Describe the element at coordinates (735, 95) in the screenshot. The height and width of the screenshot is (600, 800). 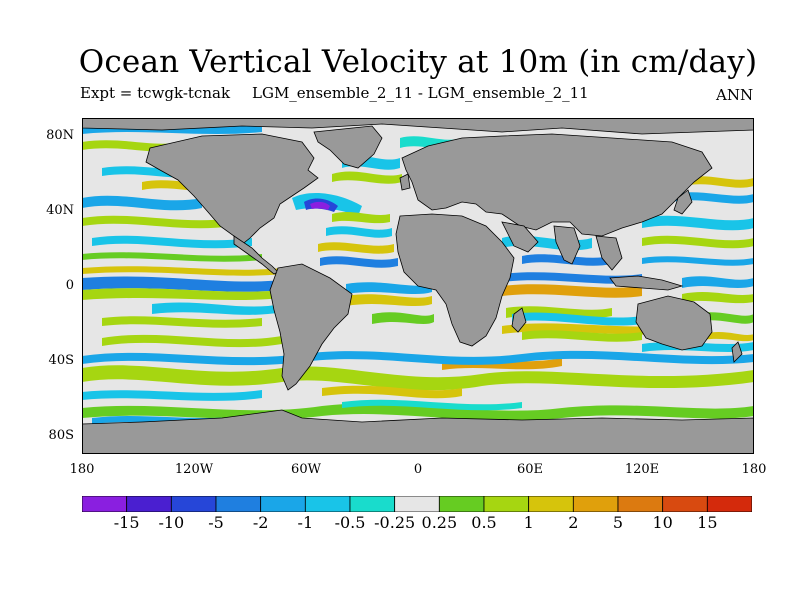
I see `period-label: ANN` at that location.